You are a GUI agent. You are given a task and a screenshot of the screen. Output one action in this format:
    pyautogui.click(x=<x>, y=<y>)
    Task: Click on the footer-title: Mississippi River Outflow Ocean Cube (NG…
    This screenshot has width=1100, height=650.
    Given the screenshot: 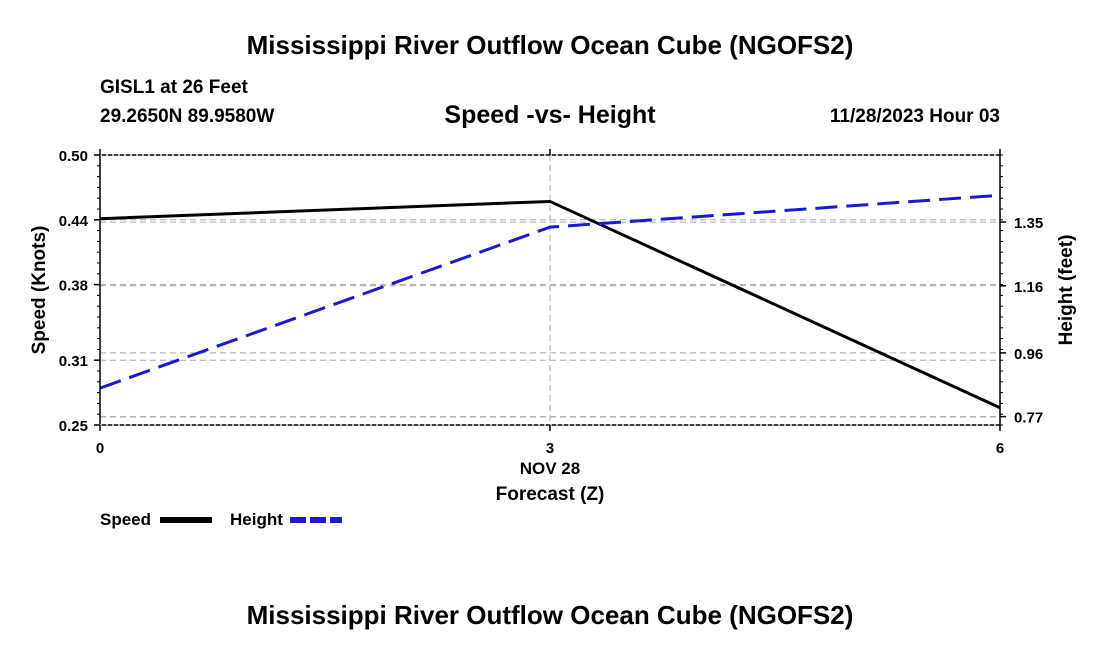 What is the action you would take?
    pyautogui.click(x=550, y=615)
    